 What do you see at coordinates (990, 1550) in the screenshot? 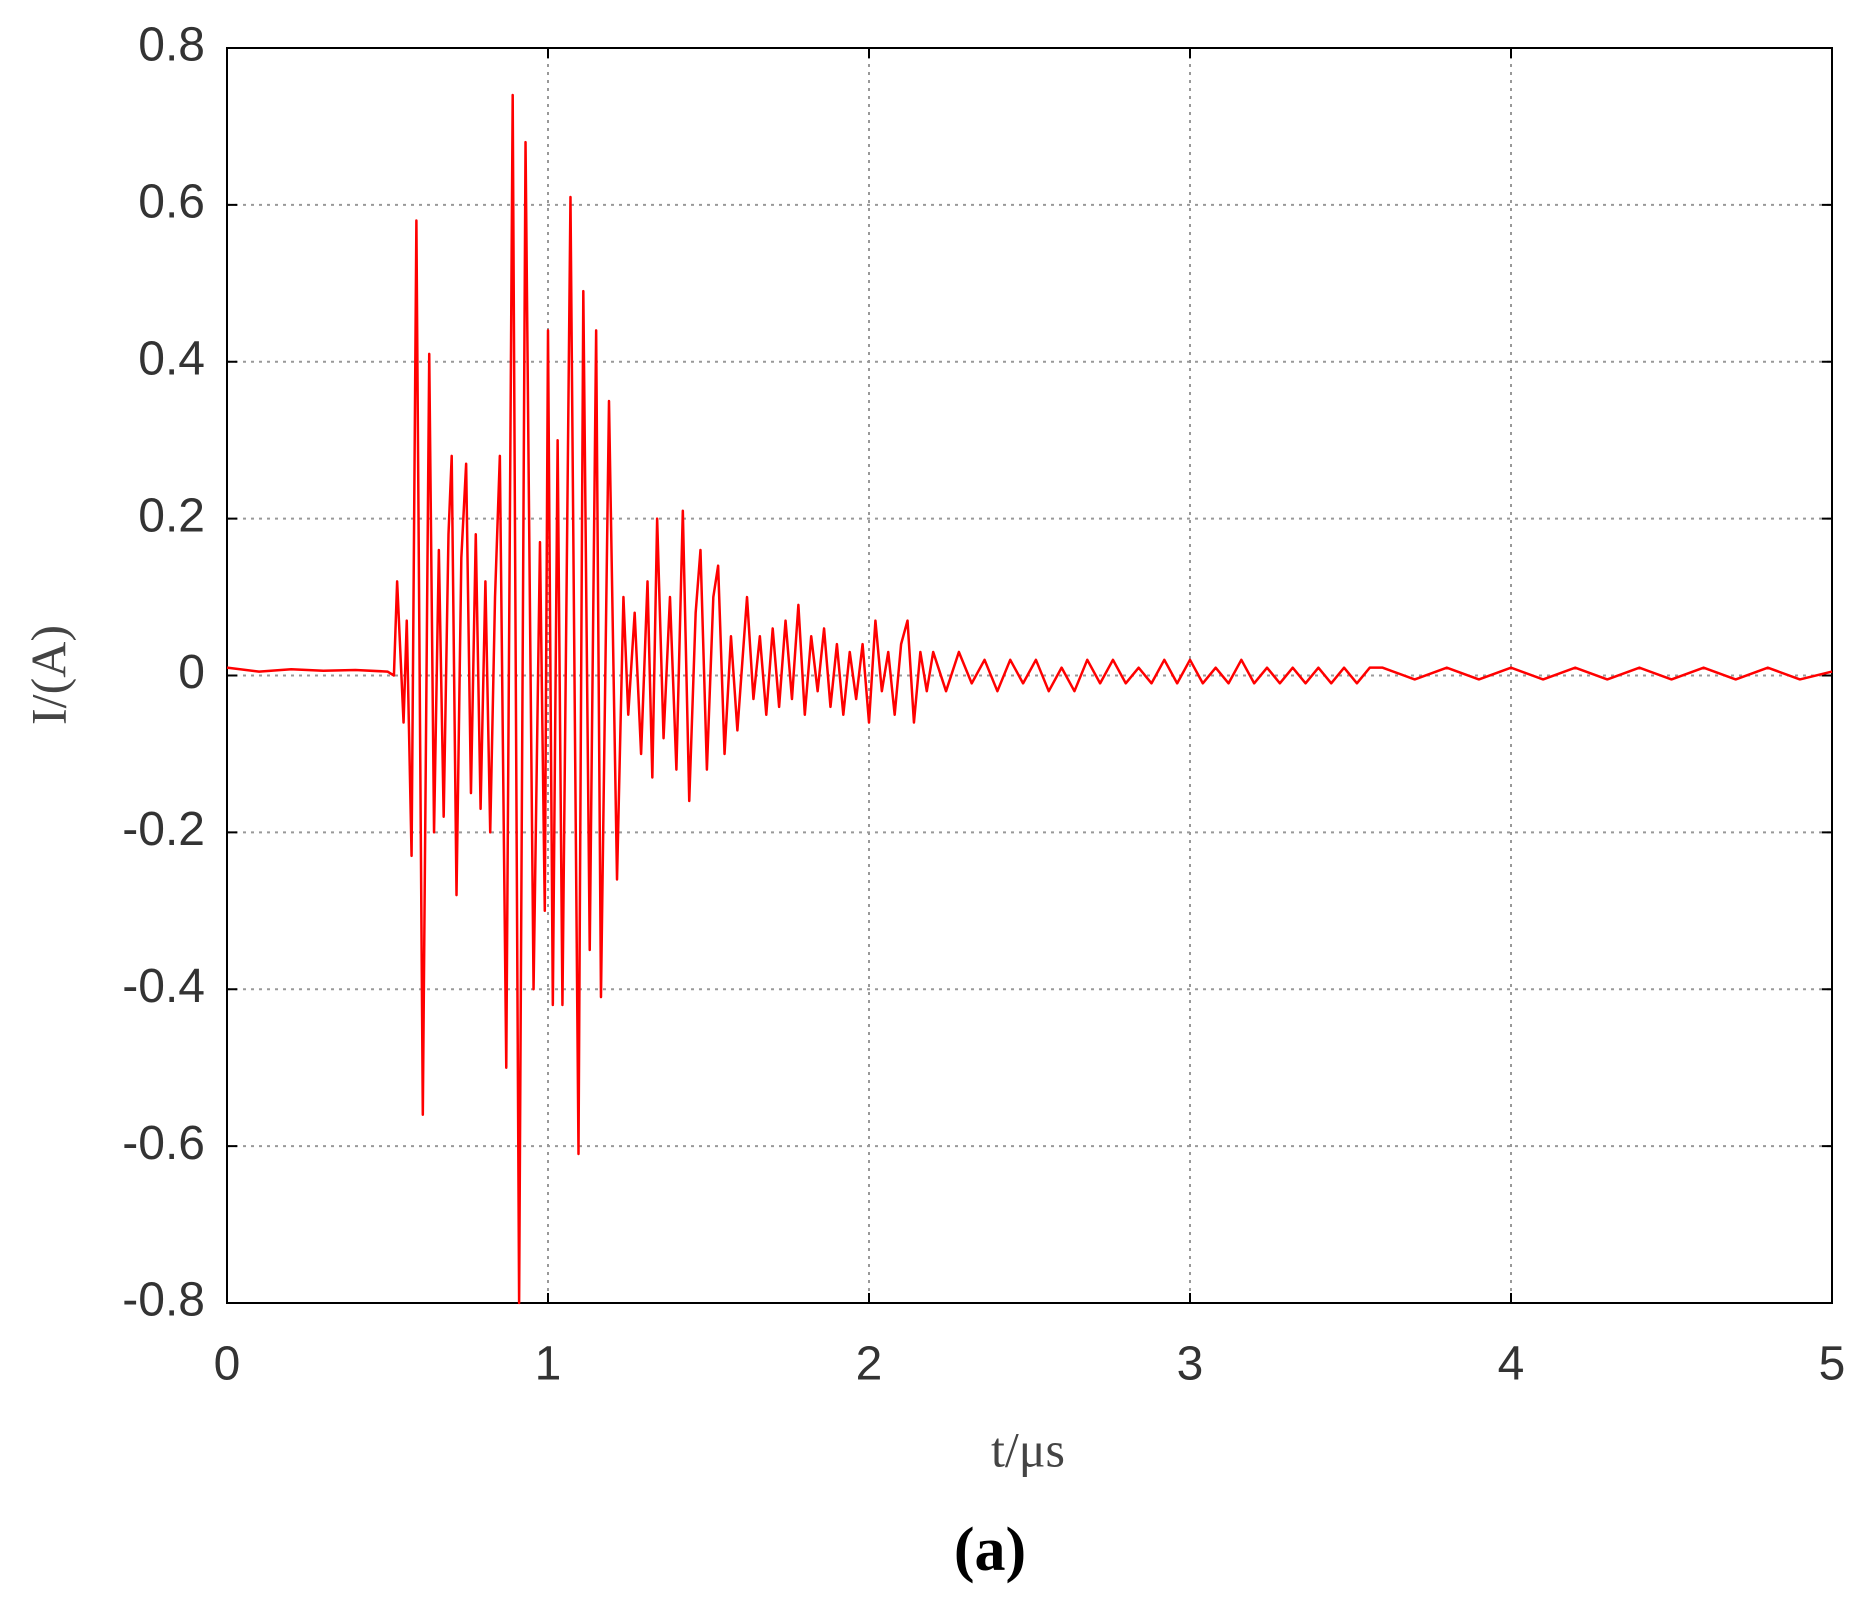
I see `caption: (a)` at bounding box center [990, 1550].